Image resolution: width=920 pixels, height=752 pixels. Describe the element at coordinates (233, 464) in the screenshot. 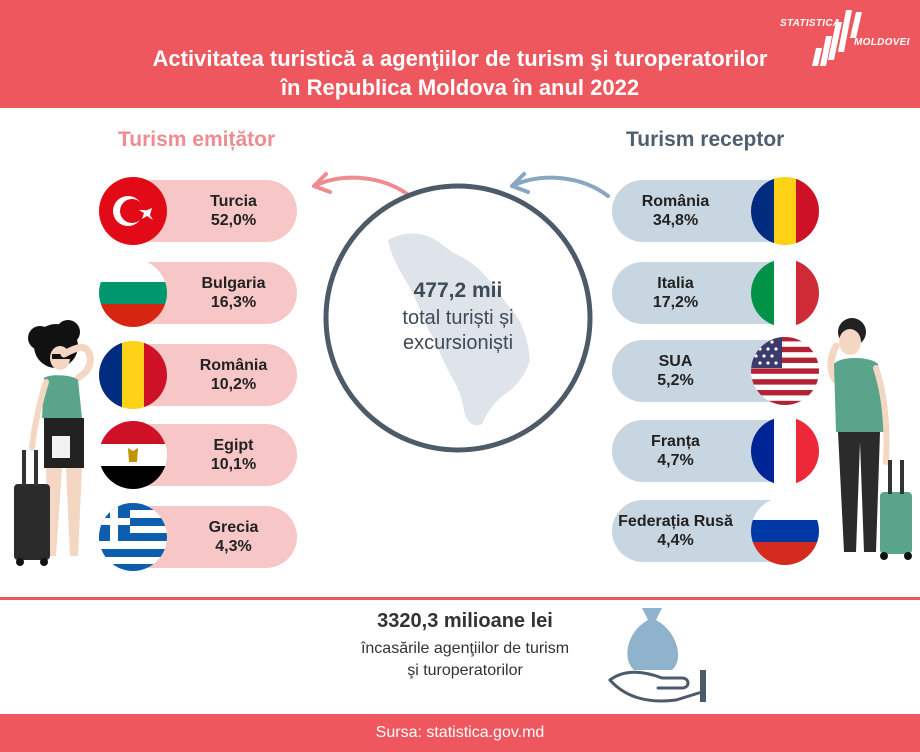

I see `outbound-share-label: 10,1%` at that location.